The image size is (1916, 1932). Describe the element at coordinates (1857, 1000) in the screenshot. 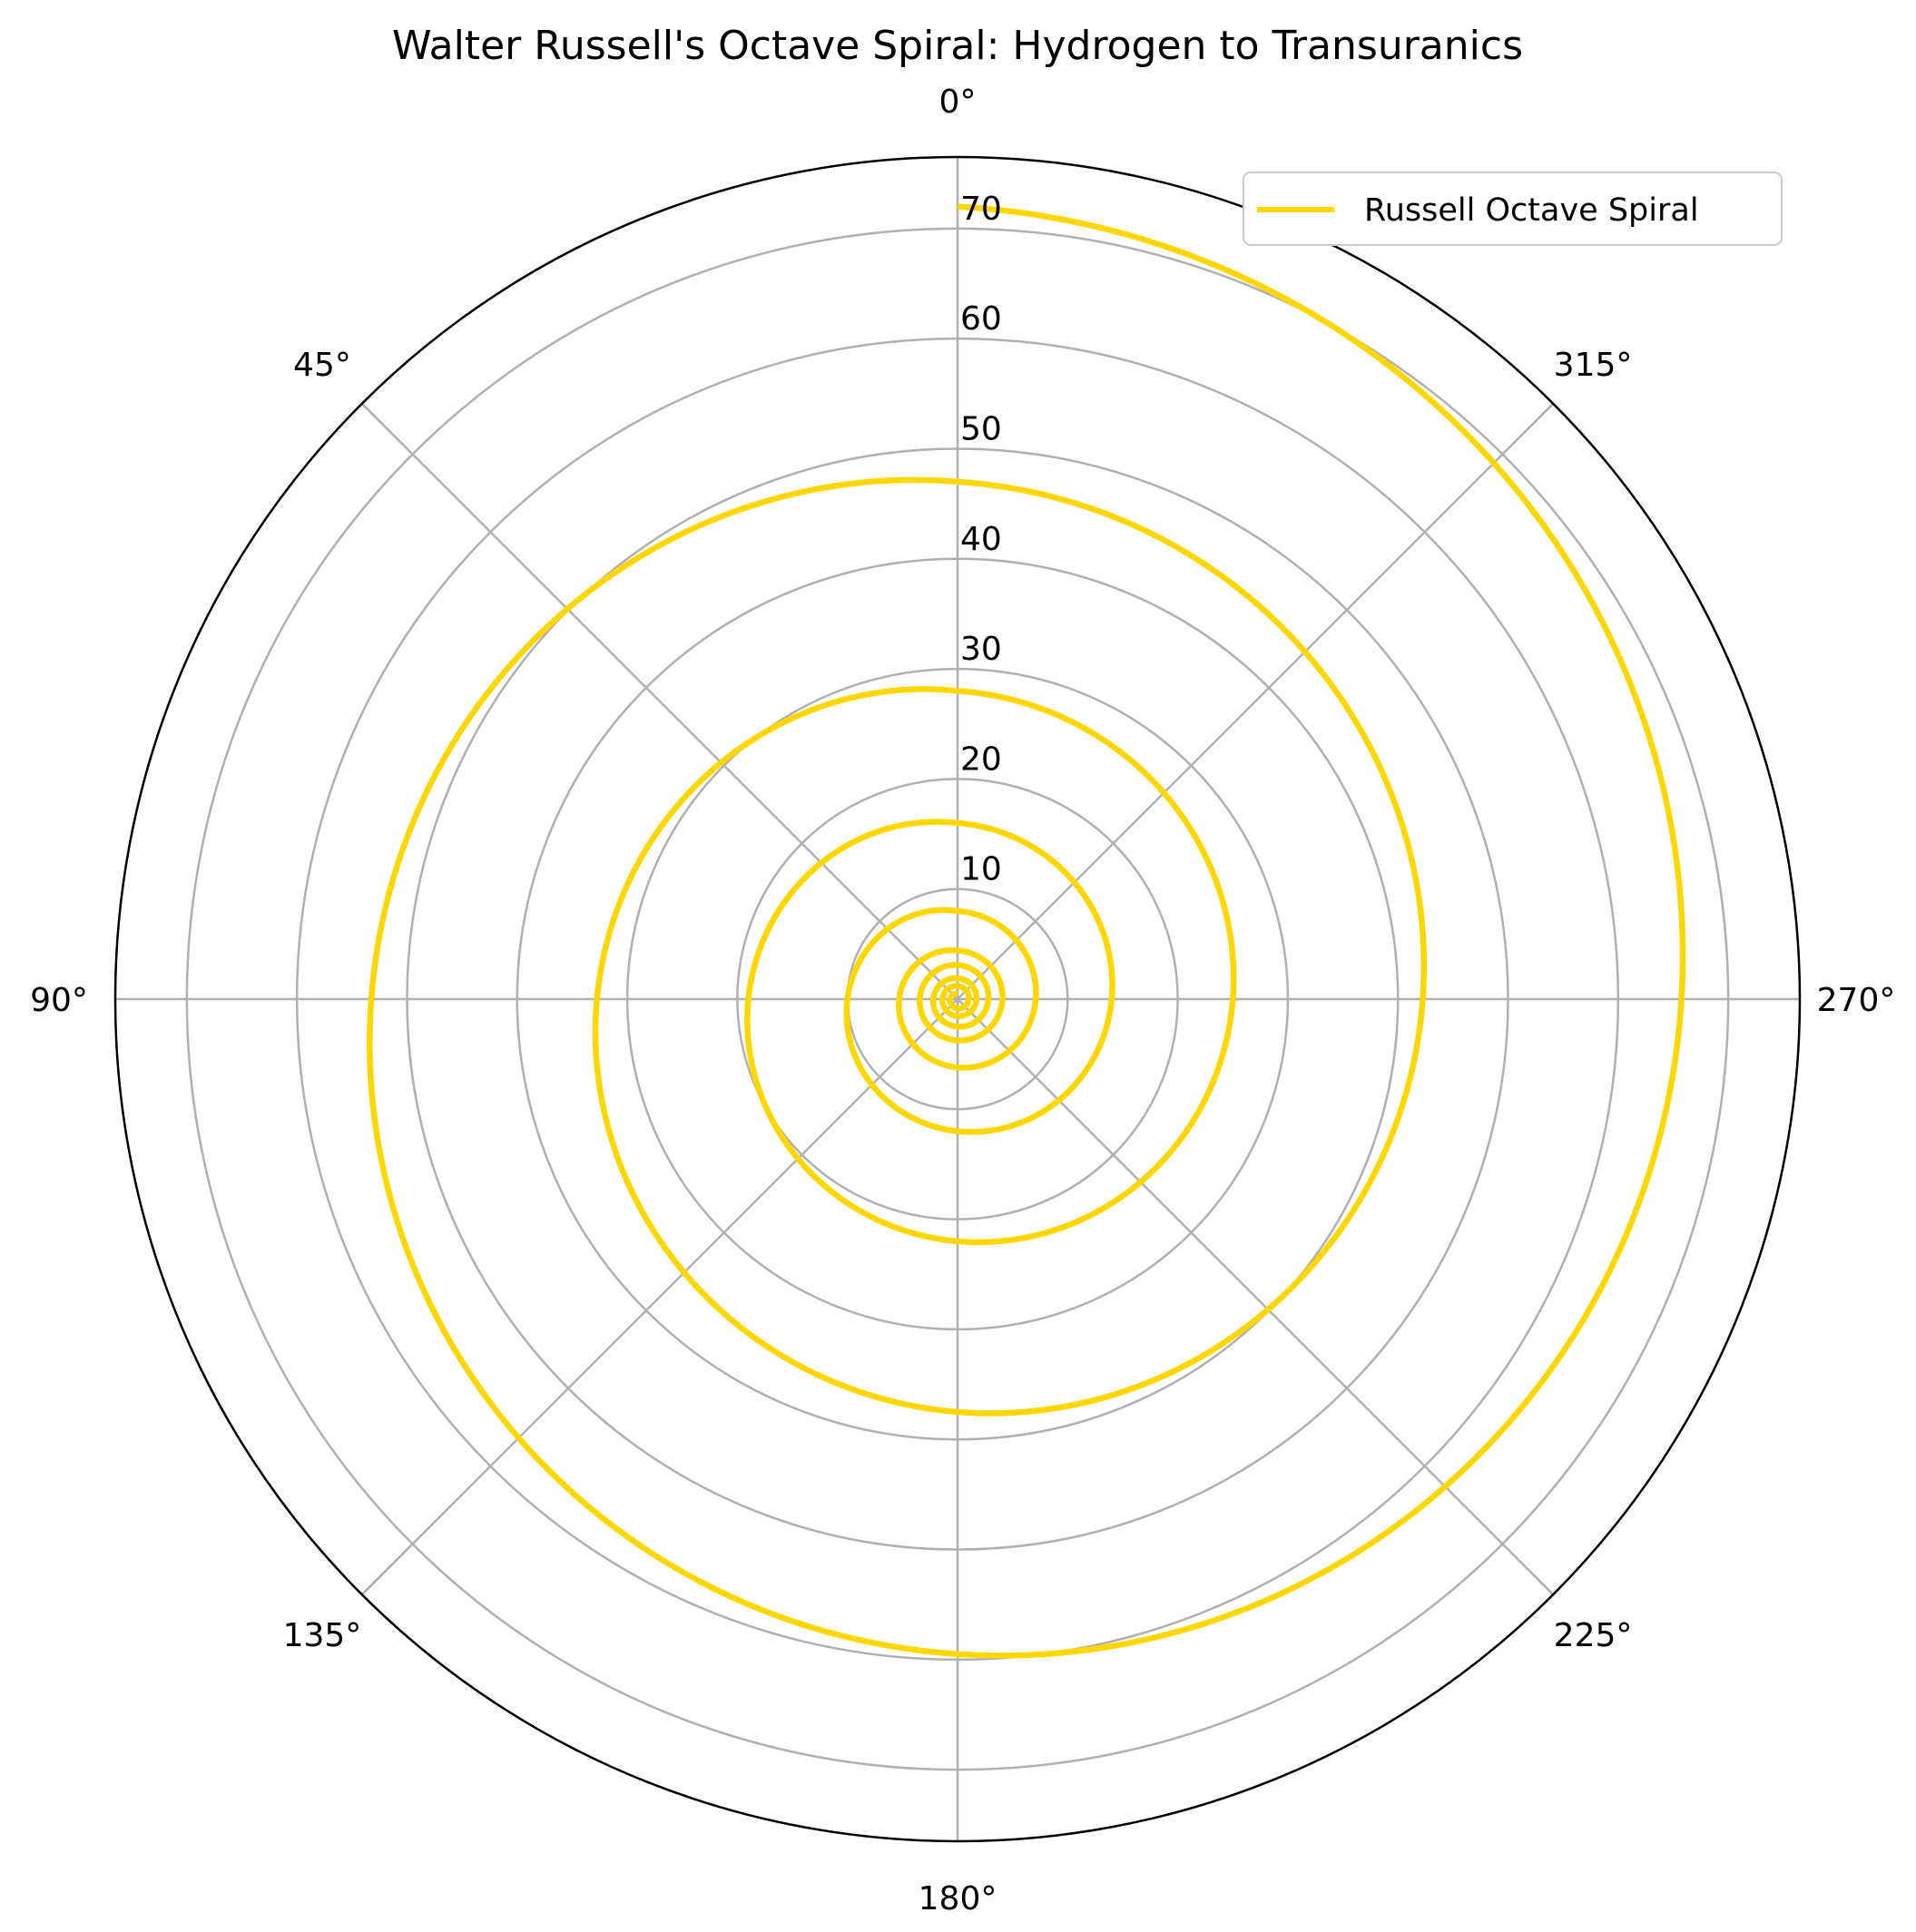

I see `theta-tick-label: 270°` at that location.